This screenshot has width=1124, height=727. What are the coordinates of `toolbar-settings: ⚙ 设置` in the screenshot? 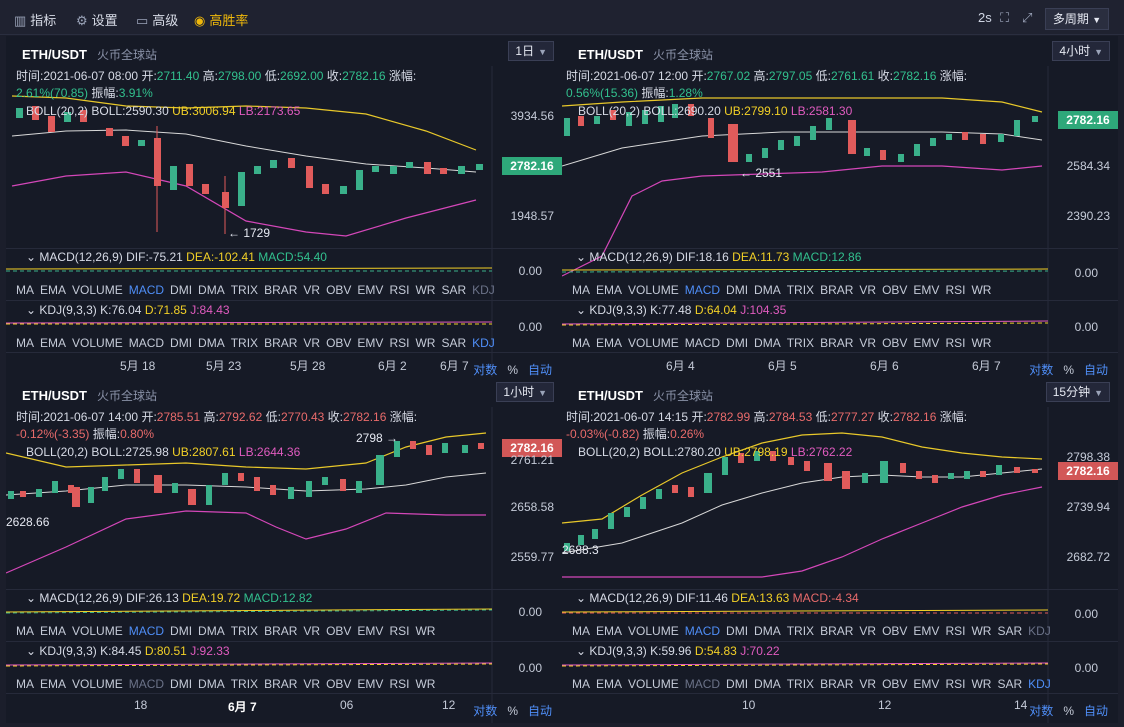 It's located at (97, 20).